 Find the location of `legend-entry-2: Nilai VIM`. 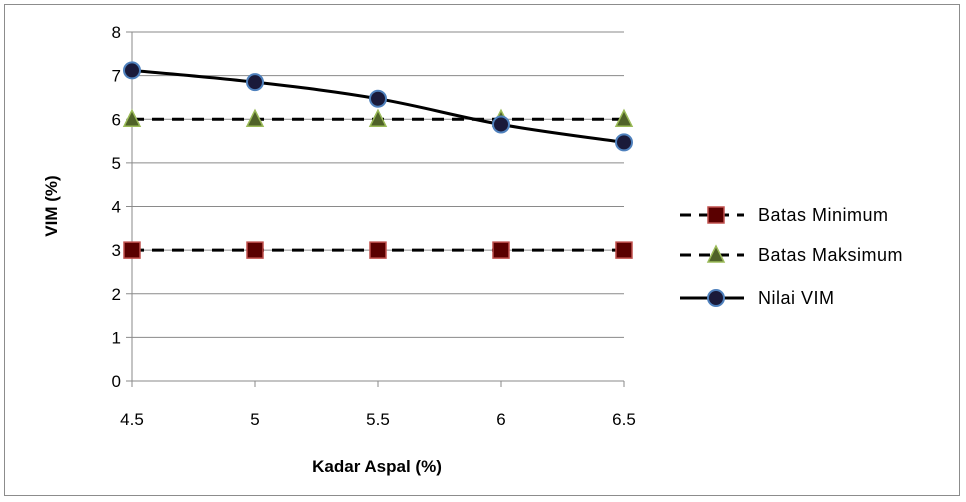

legend-entry-2: Nilai VIM is located at coordinates (757, 298).